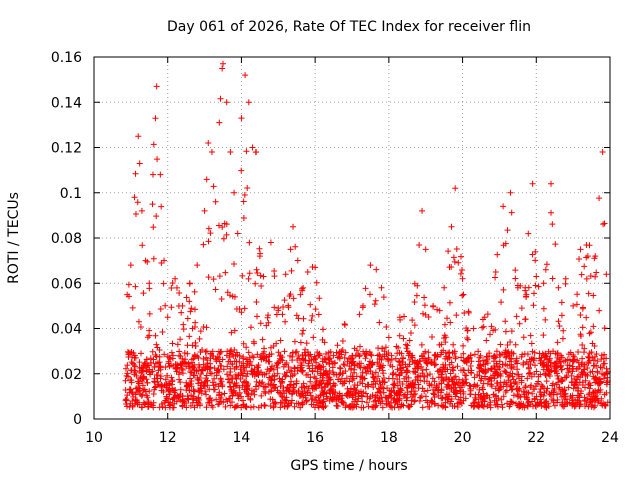 This screenshot has width=640, height=480. I want to click on x-tick-label: 18, so click(389, 438).